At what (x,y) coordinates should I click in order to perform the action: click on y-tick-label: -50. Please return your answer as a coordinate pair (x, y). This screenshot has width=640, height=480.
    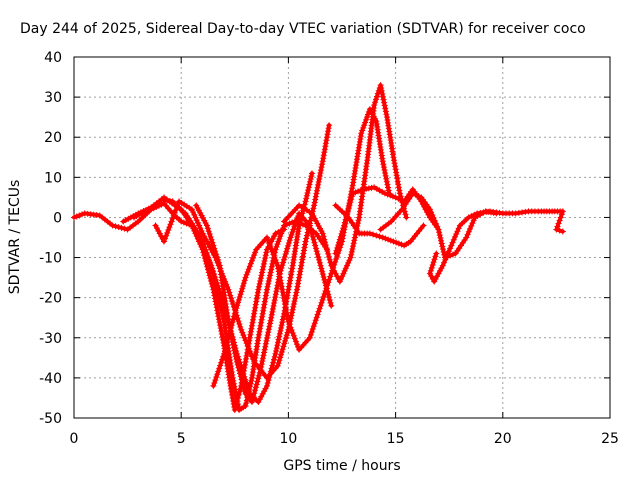
    Looking at the image, I should click on (50, 419).